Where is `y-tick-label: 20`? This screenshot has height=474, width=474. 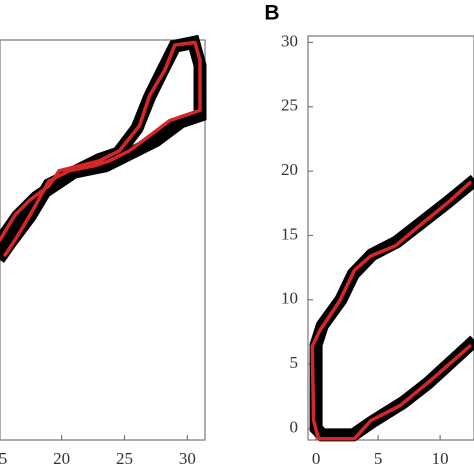 y-tick-label: 20 is located at coordinates (289, 169).